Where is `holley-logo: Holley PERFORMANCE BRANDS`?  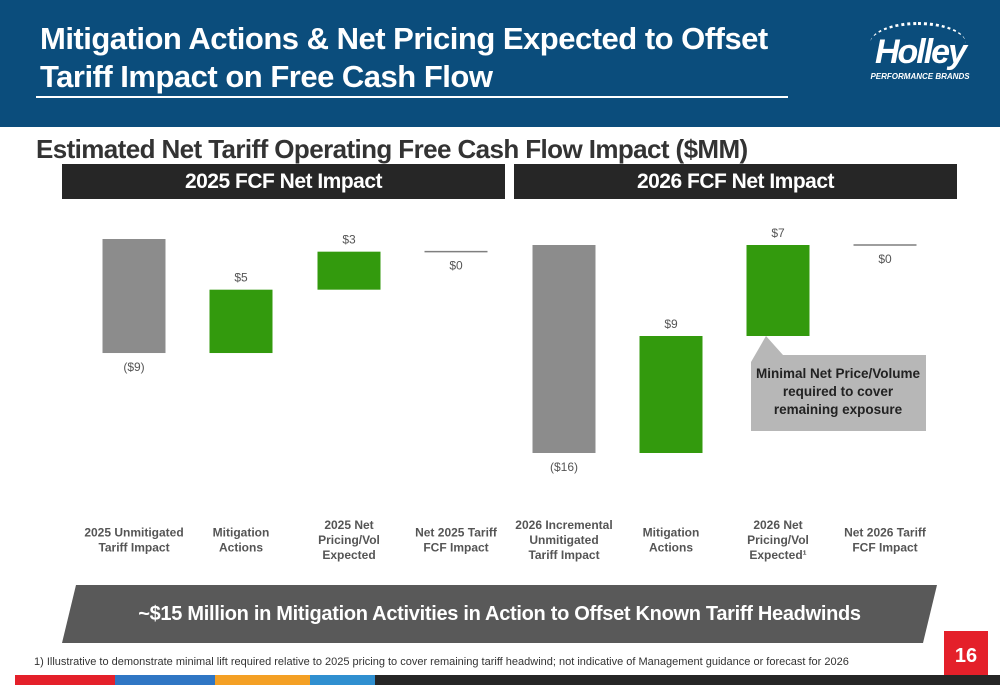
holley-logo: Holley PERFORMANCE BRANDS is located at coordinates (918, 53).